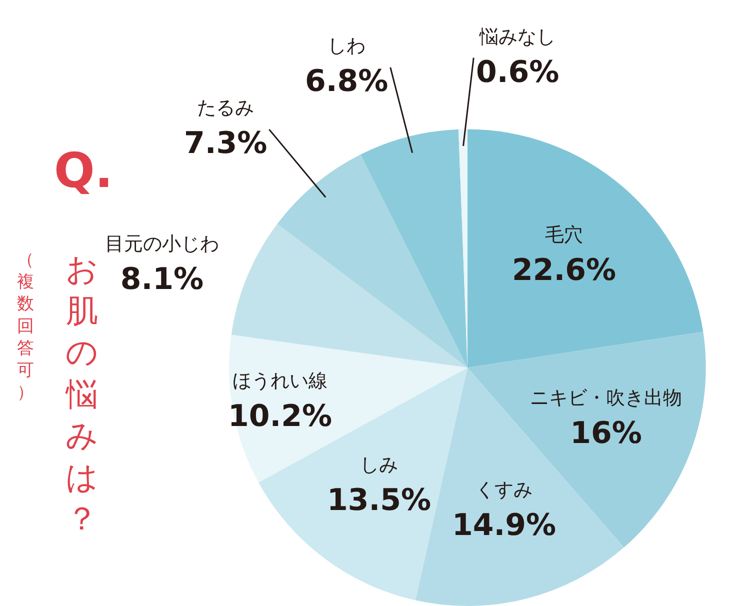 Image resolution: width=742 pixels, height=606 pixels. I want to click on data-label: 8.1%, so click(162, 279).